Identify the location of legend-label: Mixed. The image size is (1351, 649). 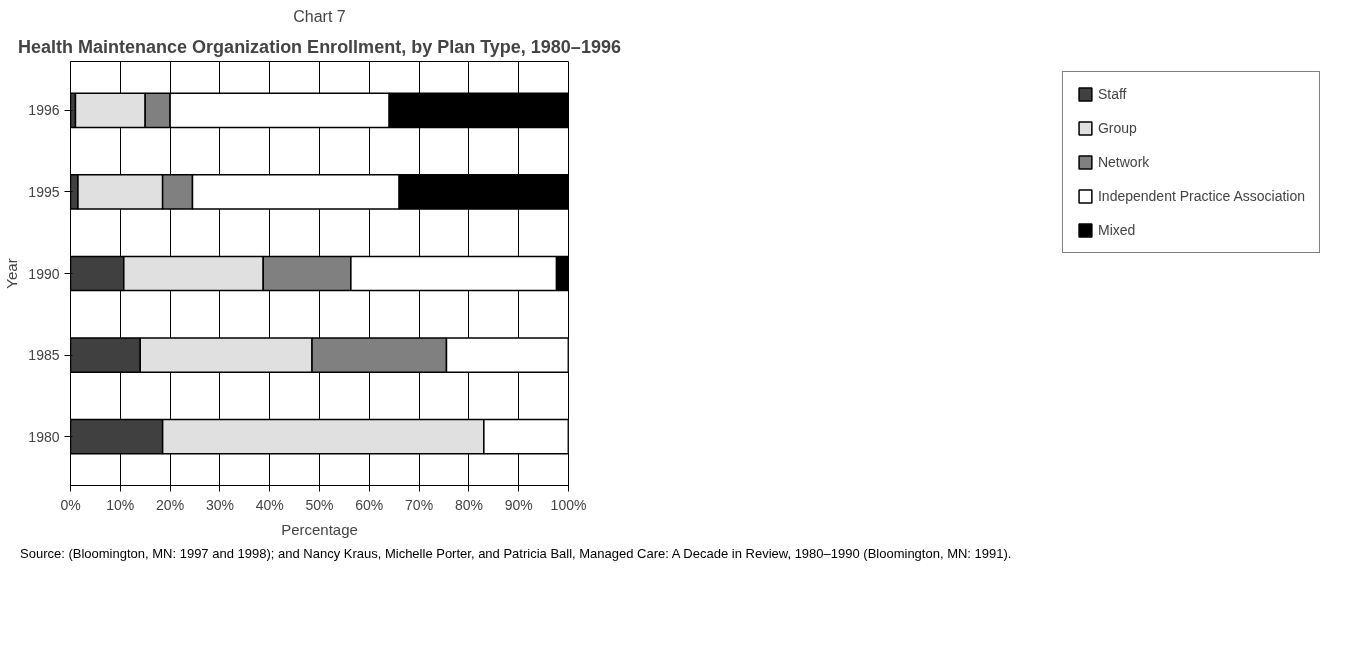
(1117, 230).